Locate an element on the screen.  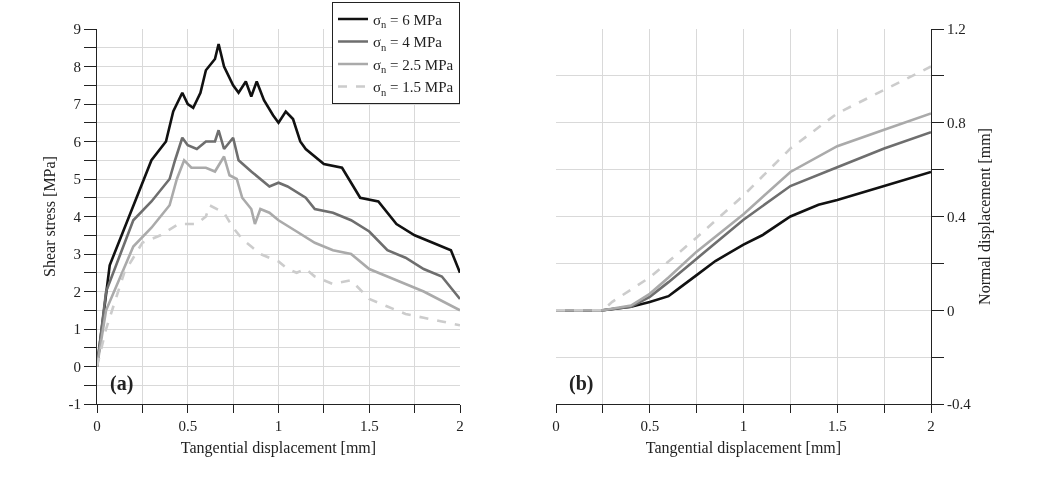
legend-label: σ$_{n}$ = 4 MPa is located at coordinates (408, 43).